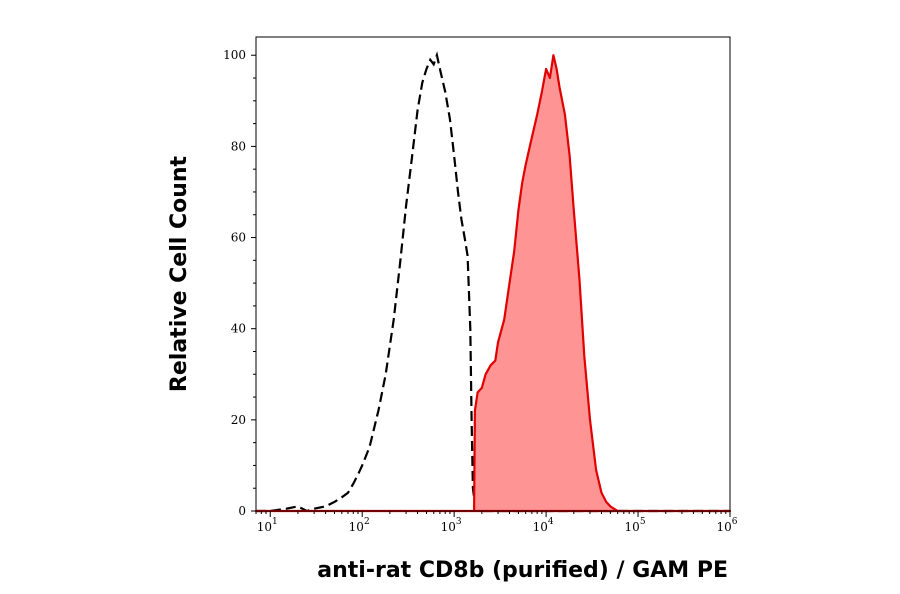 This screenshot has width=900, height=594. I want to click on y-tick-label: 0, so click(242, 511).